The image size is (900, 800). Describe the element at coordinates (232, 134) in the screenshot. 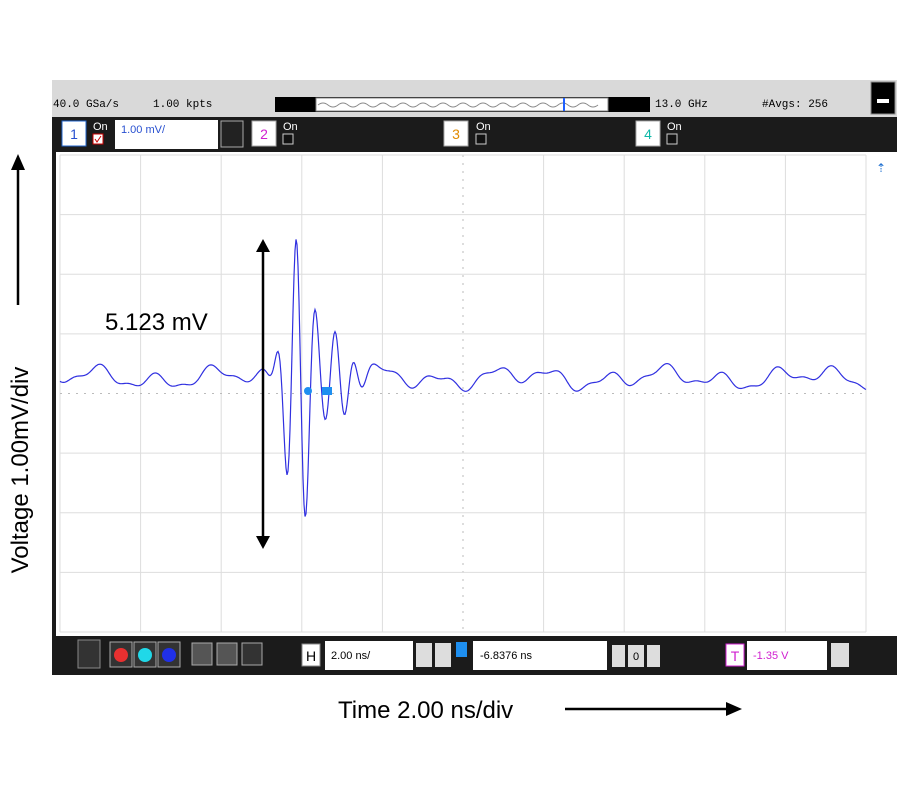

I see `coupling-button` at that location.